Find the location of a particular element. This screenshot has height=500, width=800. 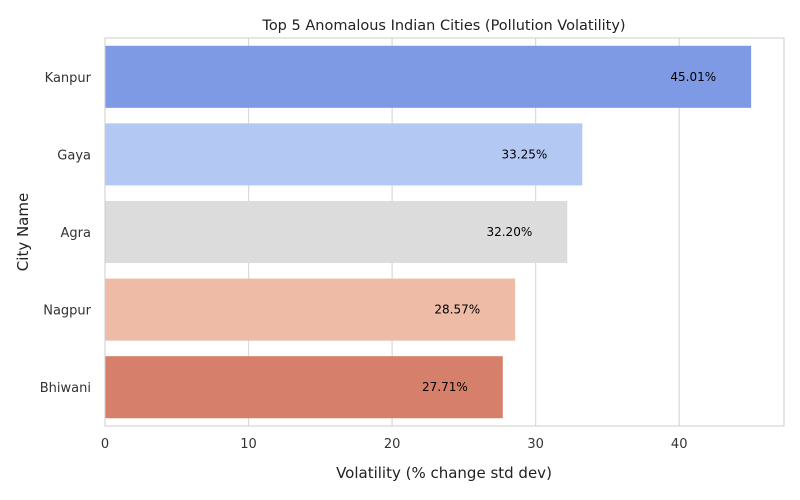

x-tick-labels: 0 10 20 30 40 is located at coordinates (394, 444).